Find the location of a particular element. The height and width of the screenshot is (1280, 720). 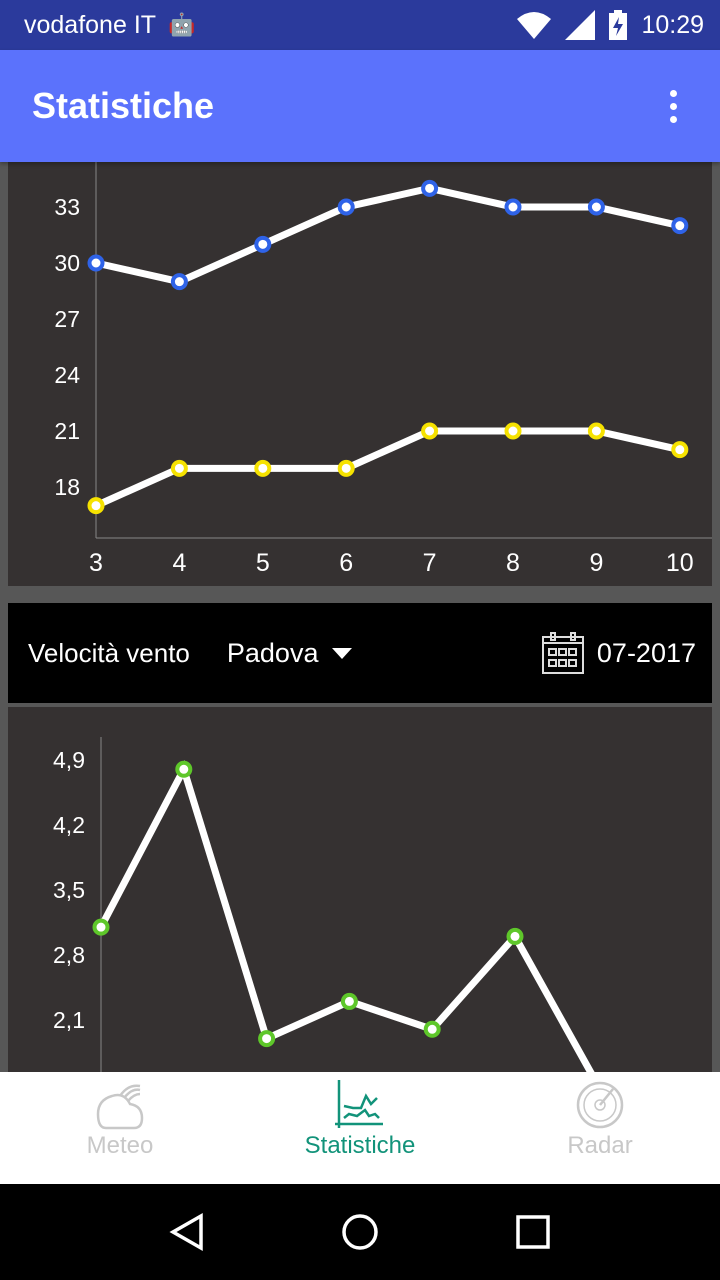

x-tick-label: 8 is located at coordinates (513, 563).